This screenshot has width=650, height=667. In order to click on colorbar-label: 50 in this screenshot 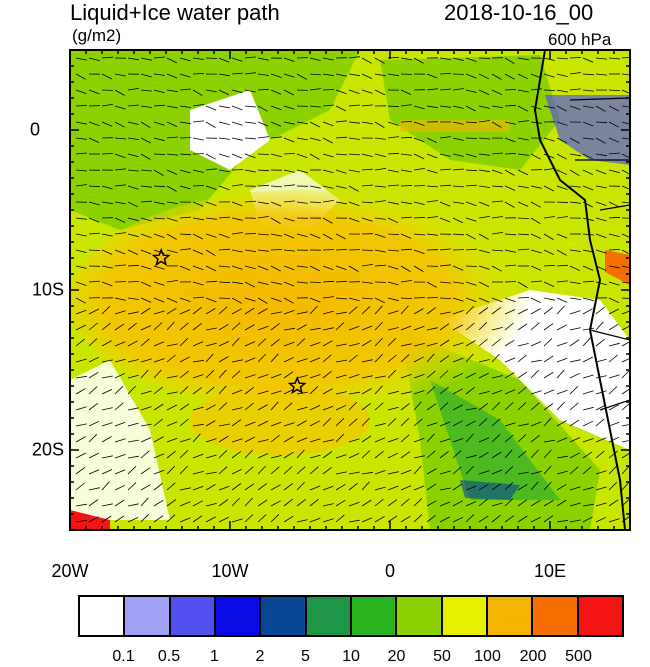, I will do `click(442, 656)`.